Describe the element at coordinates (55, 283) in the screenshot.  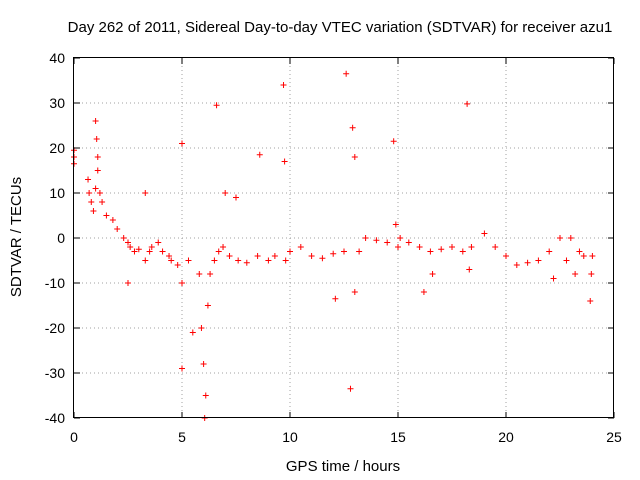
I see `y-tick-label: -10` at that location.